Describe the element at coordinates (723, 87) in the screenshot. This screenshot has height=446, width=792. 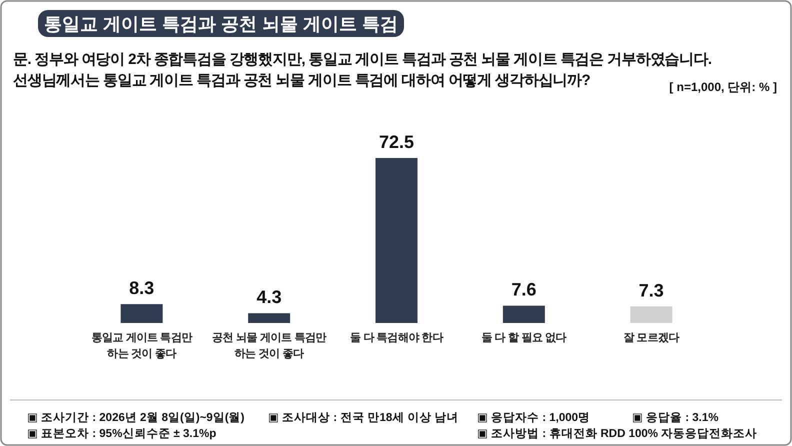
I see `text: [ n=1,000, 단위: % ]` at that location.